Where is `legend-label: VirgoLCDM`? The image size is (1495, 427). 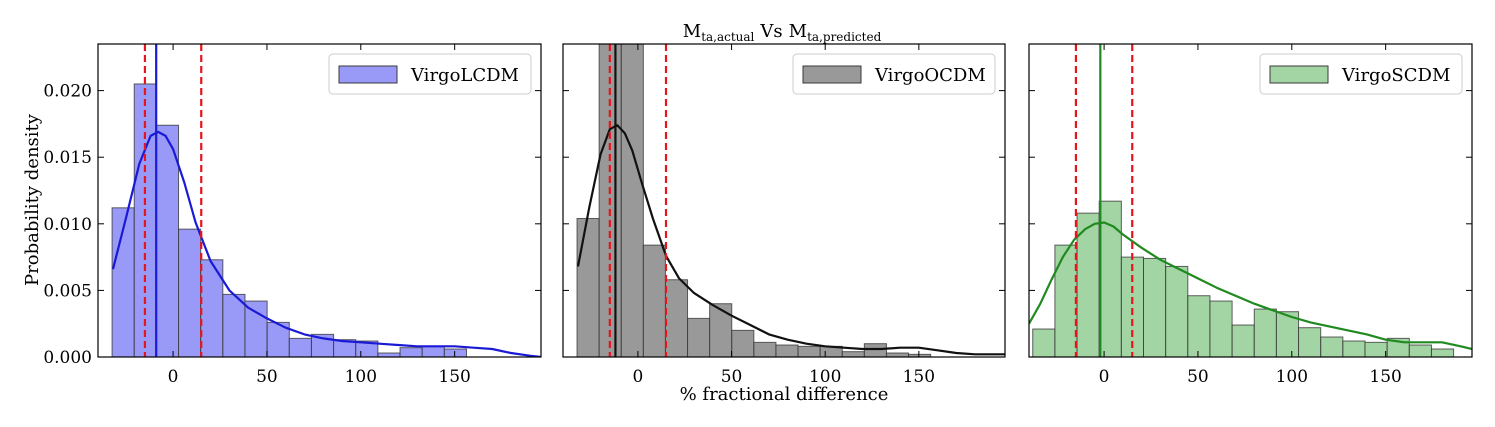
legend-label: VirgoLCDM is located at coordinates (464, 75).